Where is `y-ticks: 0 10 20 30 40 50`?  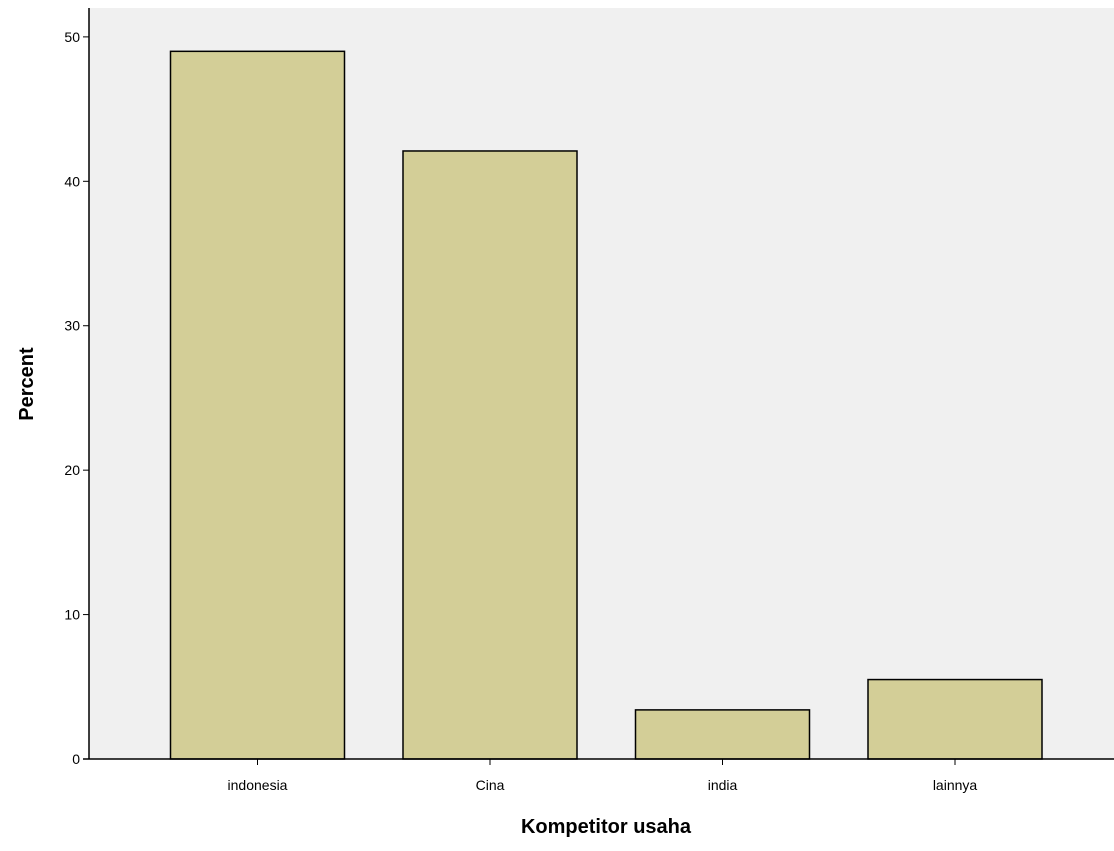
y-ticks: 0 10 20 30 40 50 is located at coordinates (76, 398).